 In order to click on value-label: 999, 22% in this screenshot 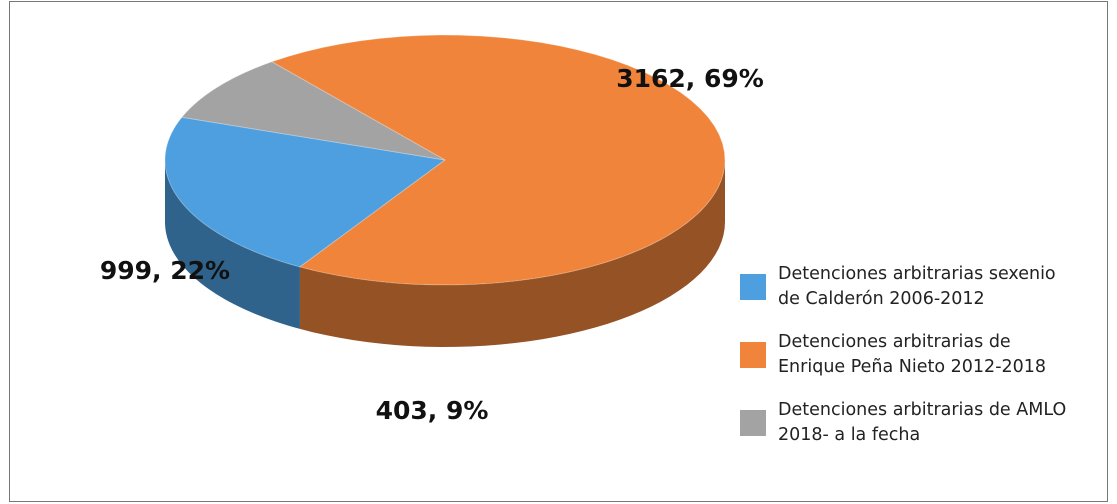, I will do `click(165, 270)`.